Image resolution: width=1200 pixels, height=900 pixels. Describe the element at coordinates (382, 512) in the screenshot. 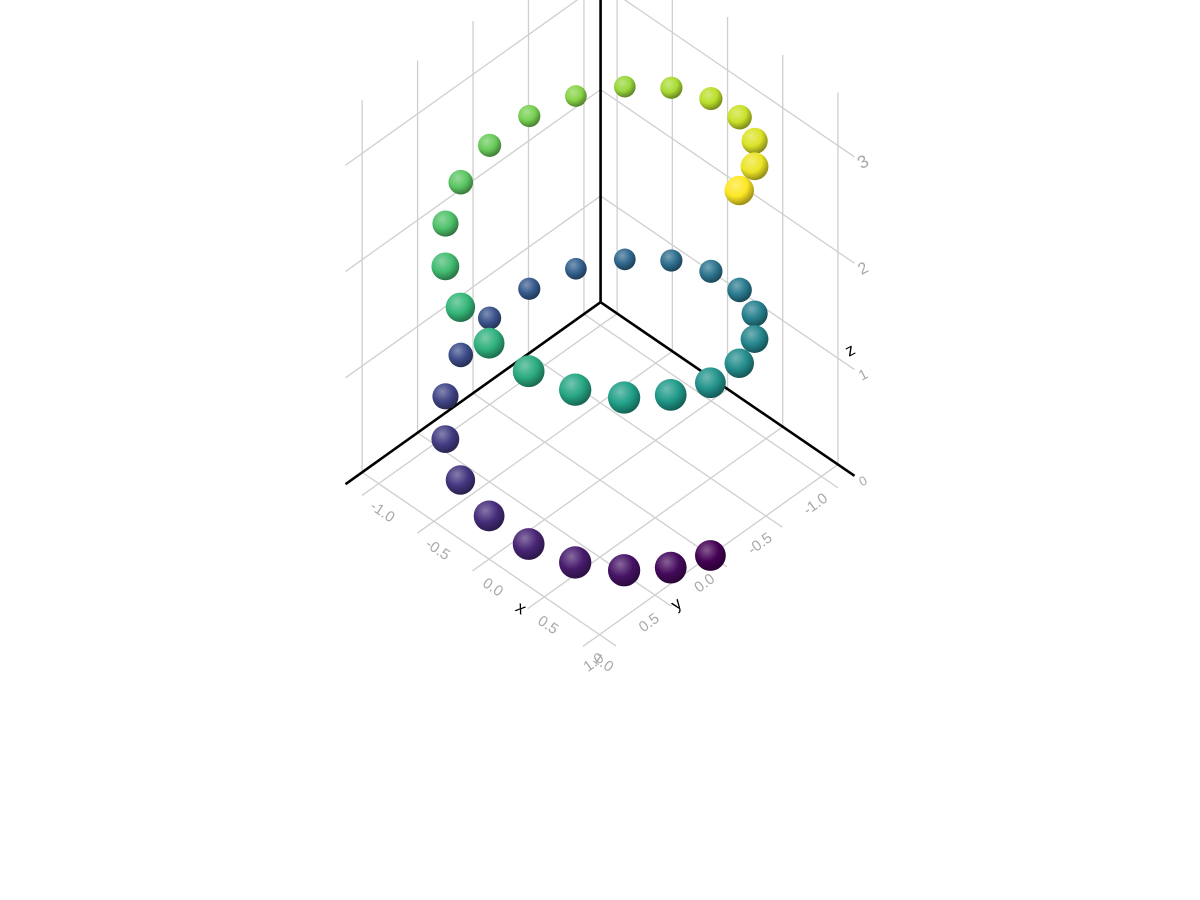

I see `x-tick-label: -1.0` at that location.